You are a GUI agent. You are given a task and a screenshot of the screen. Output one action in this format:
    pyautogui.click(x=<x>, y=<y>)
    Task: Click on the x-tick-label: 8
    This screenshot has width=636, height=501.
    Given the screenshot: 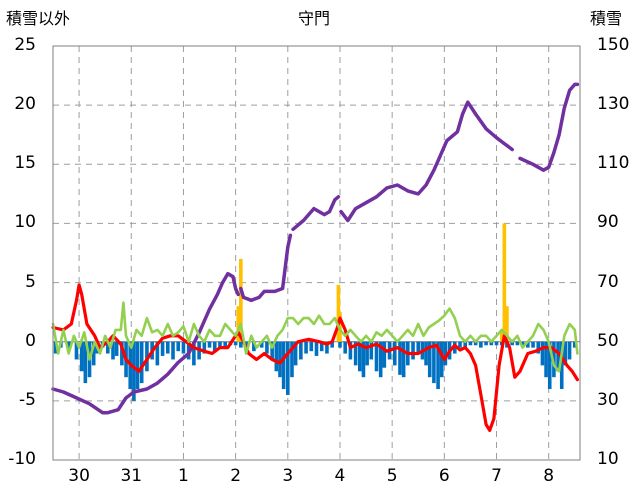 What is the action you would take?
    pyautogui.click(x=549, y=476)
    